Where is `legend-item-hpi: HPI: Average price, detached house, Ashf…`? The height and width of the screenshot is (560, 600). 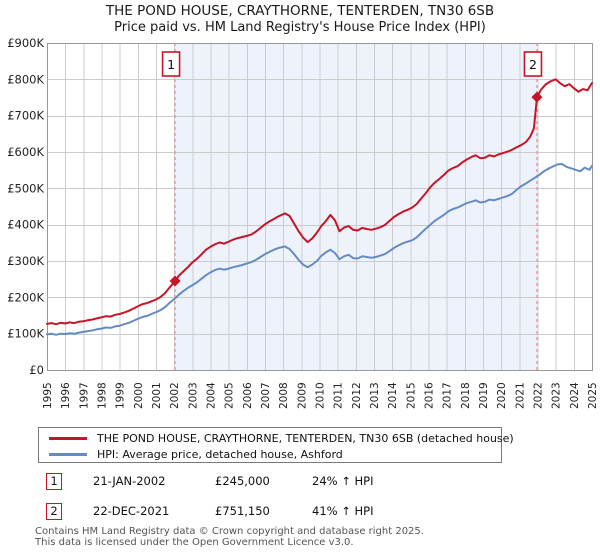
legend-item-hpi: HPI: Average price, detached house, Ashf… is located at coordinates (191, 454).